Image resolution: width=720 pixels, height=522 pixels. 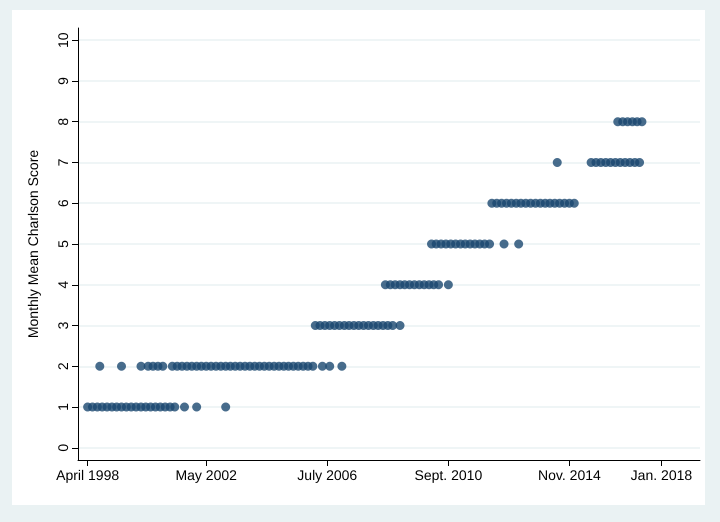 I want to click on y-tick-label: 0, so click(x=63, y=448).